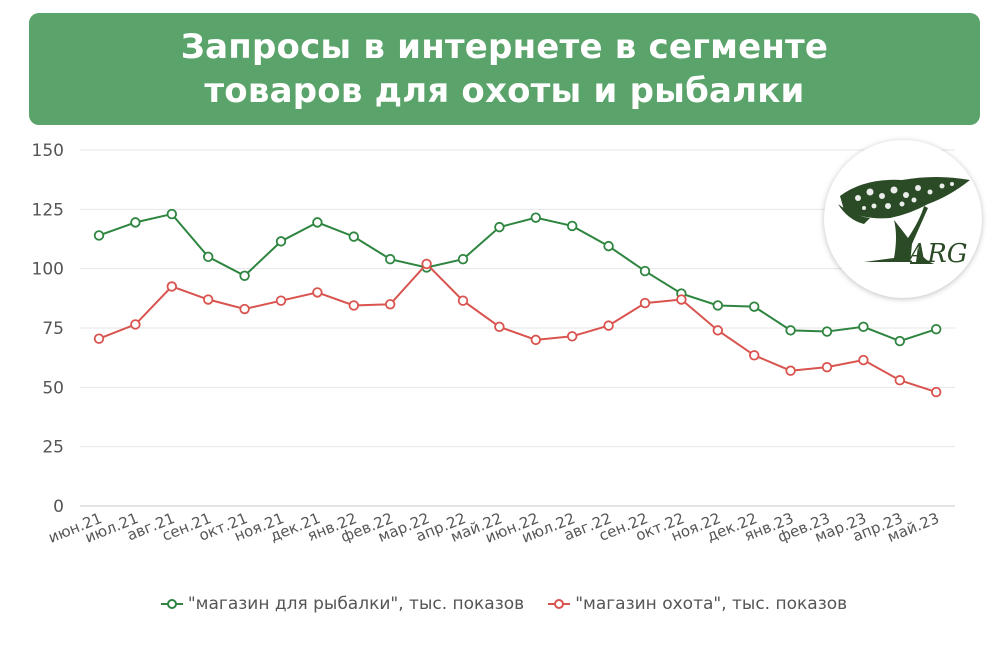 This screenshot has height=656, width=1008. What do you see at coordinates (48, 270) in the screenshot?
I see `y-tick-label: 100` at bounding box center [48, 270].